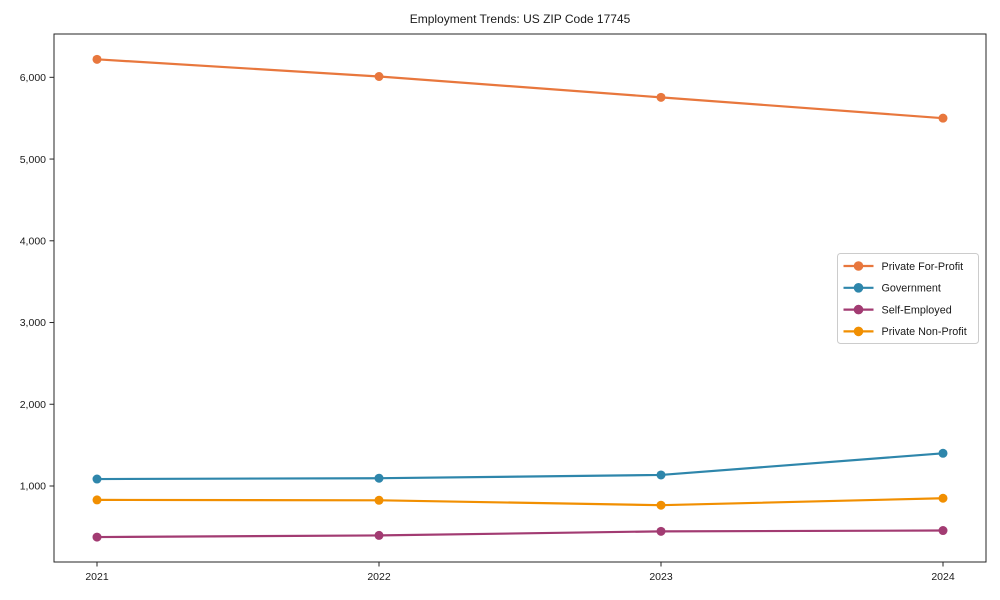 This screenshot has height=600, width=1000. Describe the element at coordinates (520, 19) in the screenshot. I see `chart-title: Employment Trends: US ZIP Code 17745` at that location.